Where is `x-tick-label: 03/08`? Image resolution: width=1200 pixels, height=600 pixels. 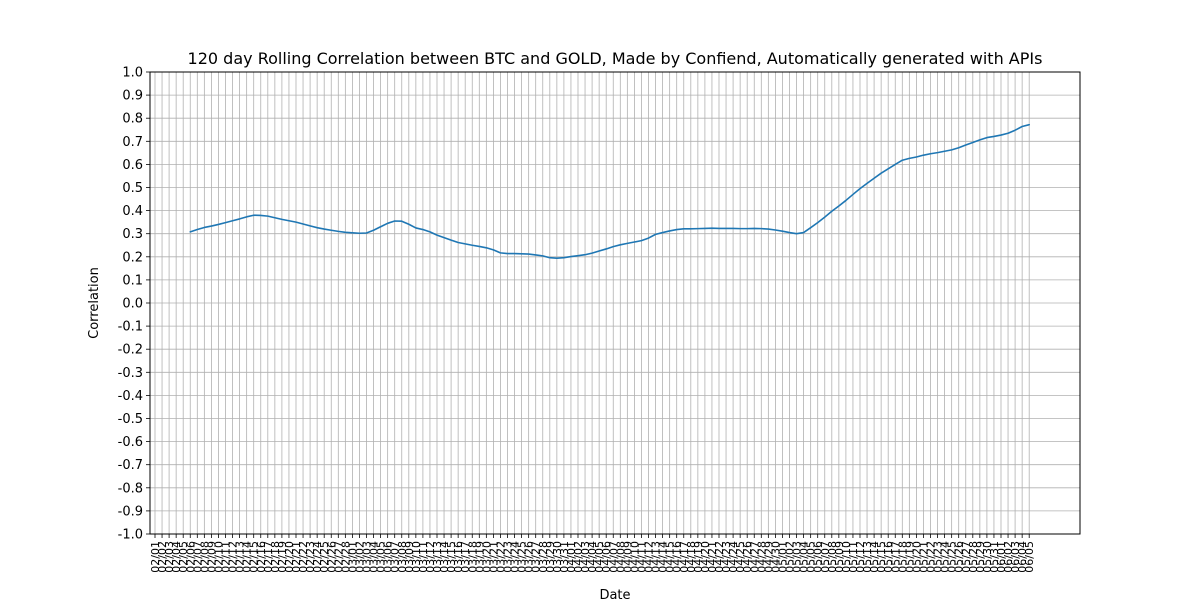
x-tick-label: 03/08 is located at coordinates (402, 557).